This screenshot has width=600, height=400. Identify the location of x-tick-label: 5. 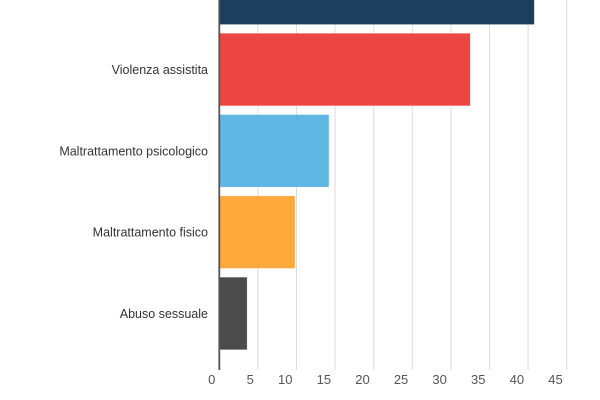
(250, 379).